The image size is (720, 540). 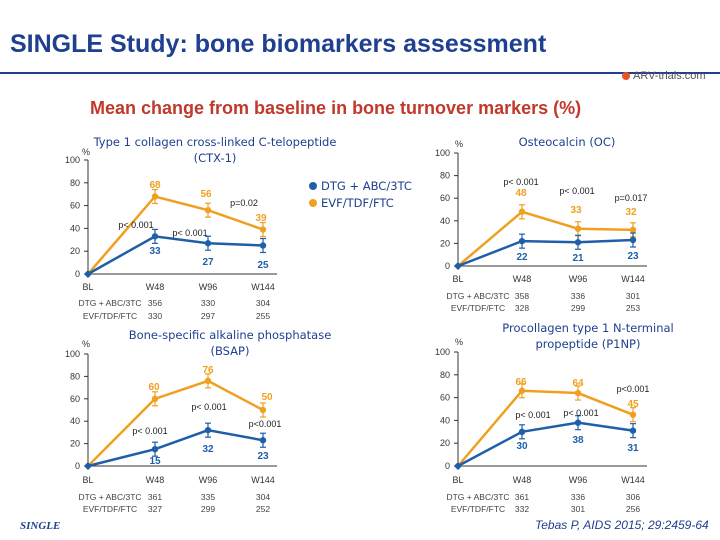 I want to click on arv-trials-logo: ARV-trials.com, so click(x=664, y=76).